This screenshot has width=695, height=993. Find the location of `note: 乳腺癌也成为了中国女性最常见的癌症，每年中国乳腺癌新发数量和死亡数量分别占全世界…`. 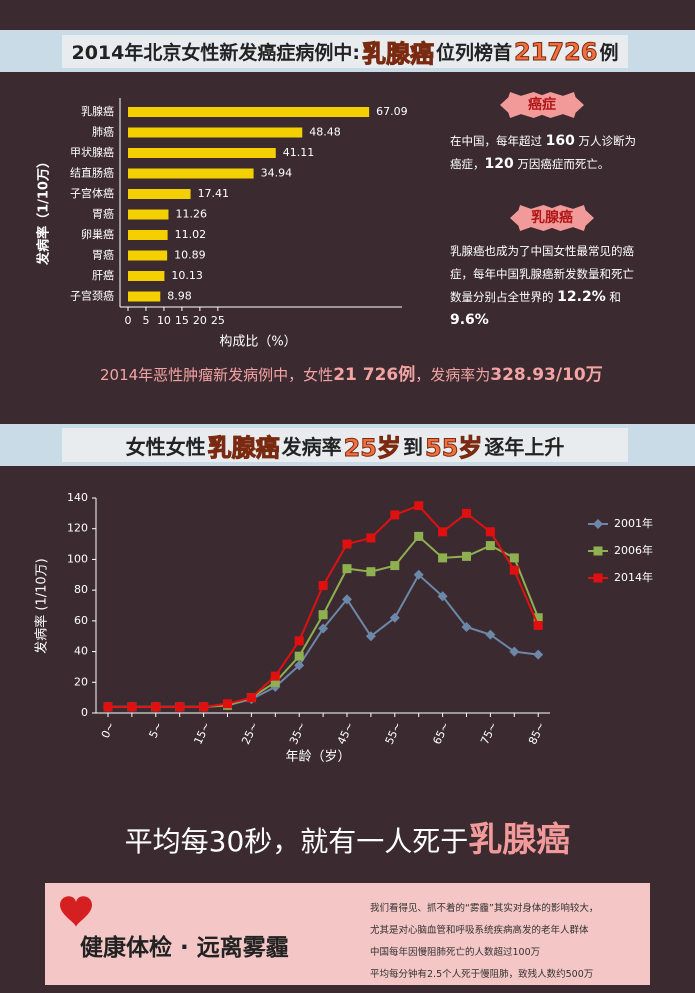

note: 乳腺癌也成为了中国女性最常见的癌症，每年中国乳腺癌新发数量和死亡数量分别占全世界… is located at coordinates (546, 286).